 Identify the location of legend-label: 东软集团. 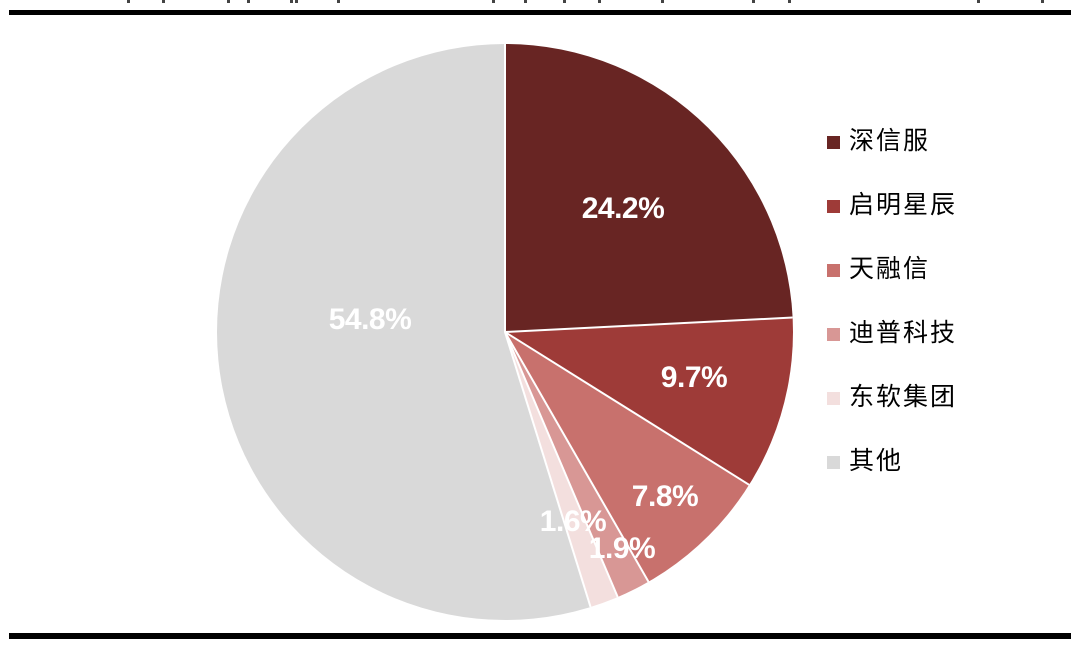
(903, 397).